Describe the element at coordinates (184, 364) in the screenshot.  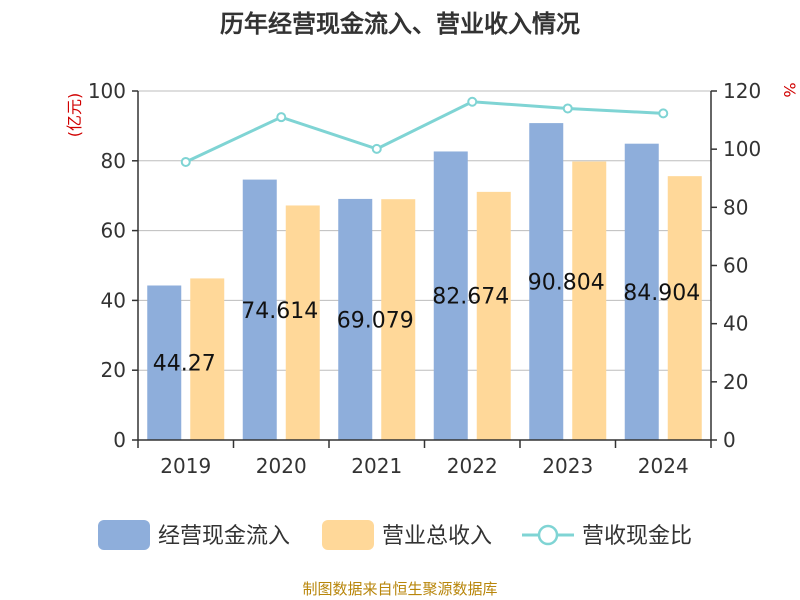
I see `cash-inflow-data-label: 44.27` at that location.